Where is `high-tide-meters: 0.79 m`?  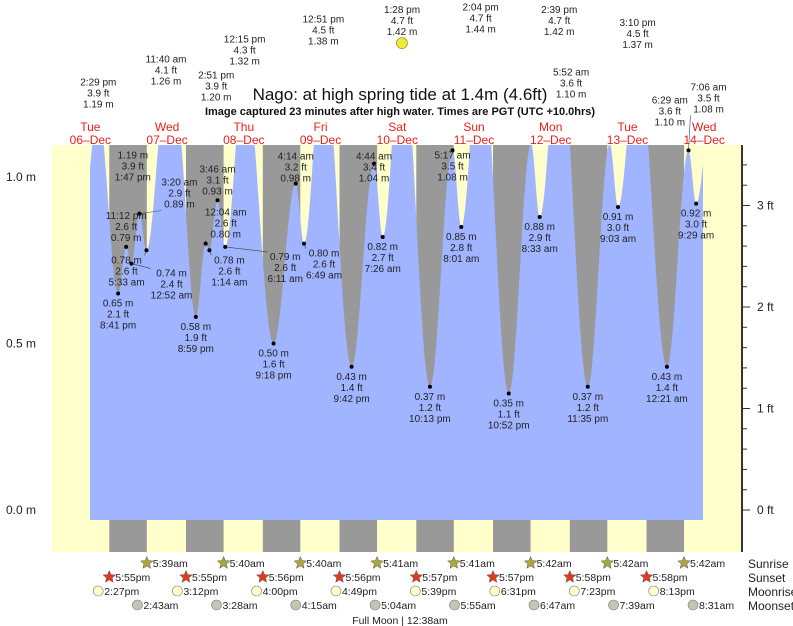 high-tide-meters: 0.79 m is located at coordinates (126, 238).